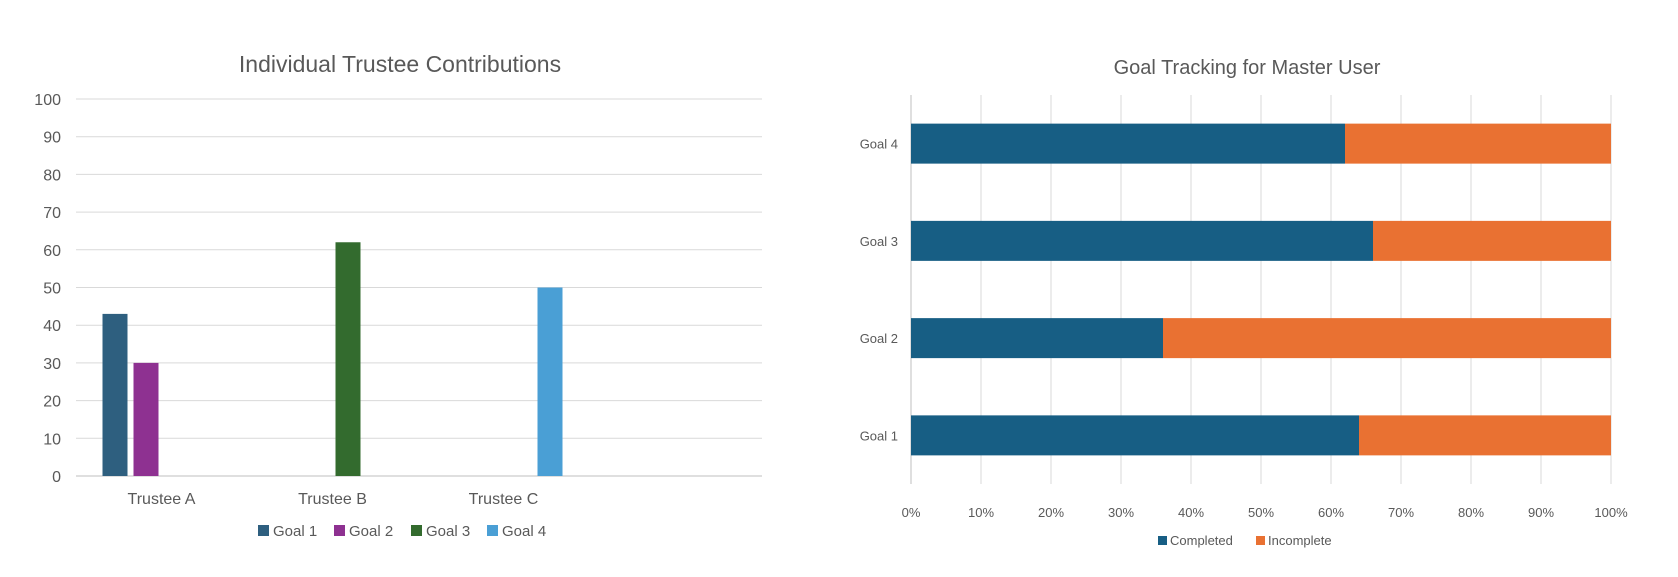 This screenshot has height=577, width=1678. Describe the element at coordinates (879, 144) in the screenshot. I see `y-tick-label: Goal 4` at that location.